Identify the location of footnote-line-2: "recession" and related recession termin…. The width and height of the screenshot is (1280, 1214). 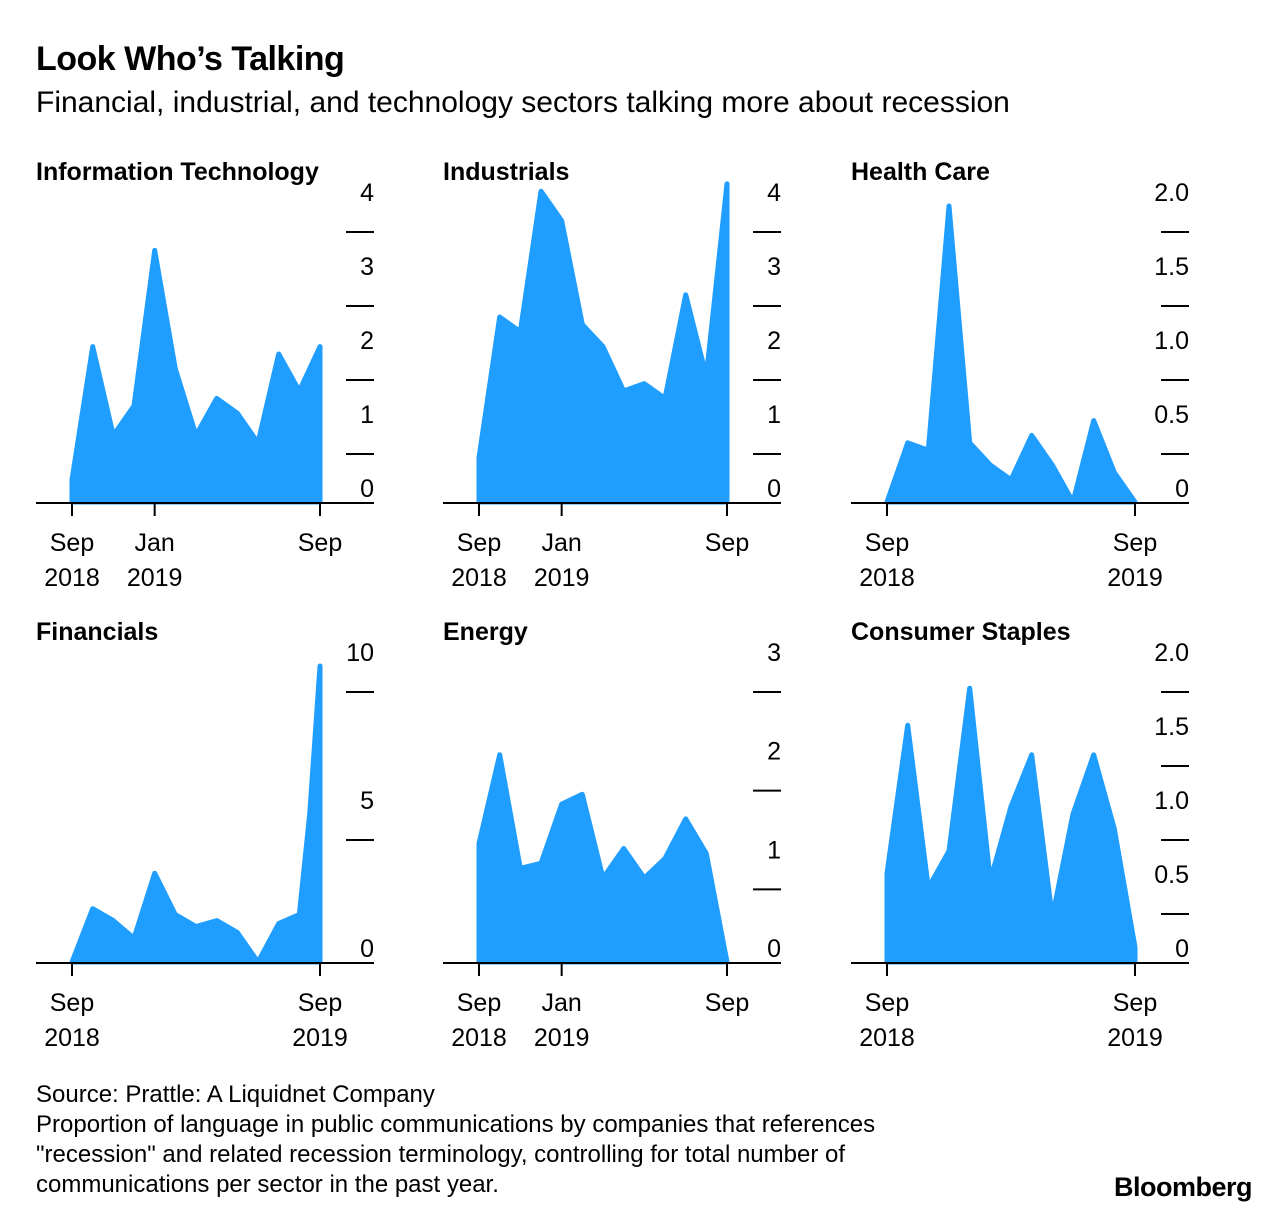
(441, 1154).